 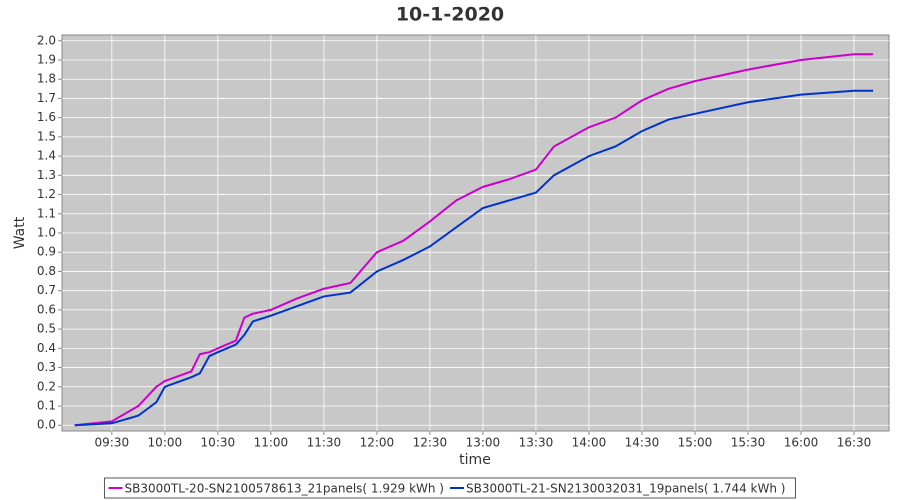 I want to click on x-tick-label: 16:00, so click(x=801, y=443).